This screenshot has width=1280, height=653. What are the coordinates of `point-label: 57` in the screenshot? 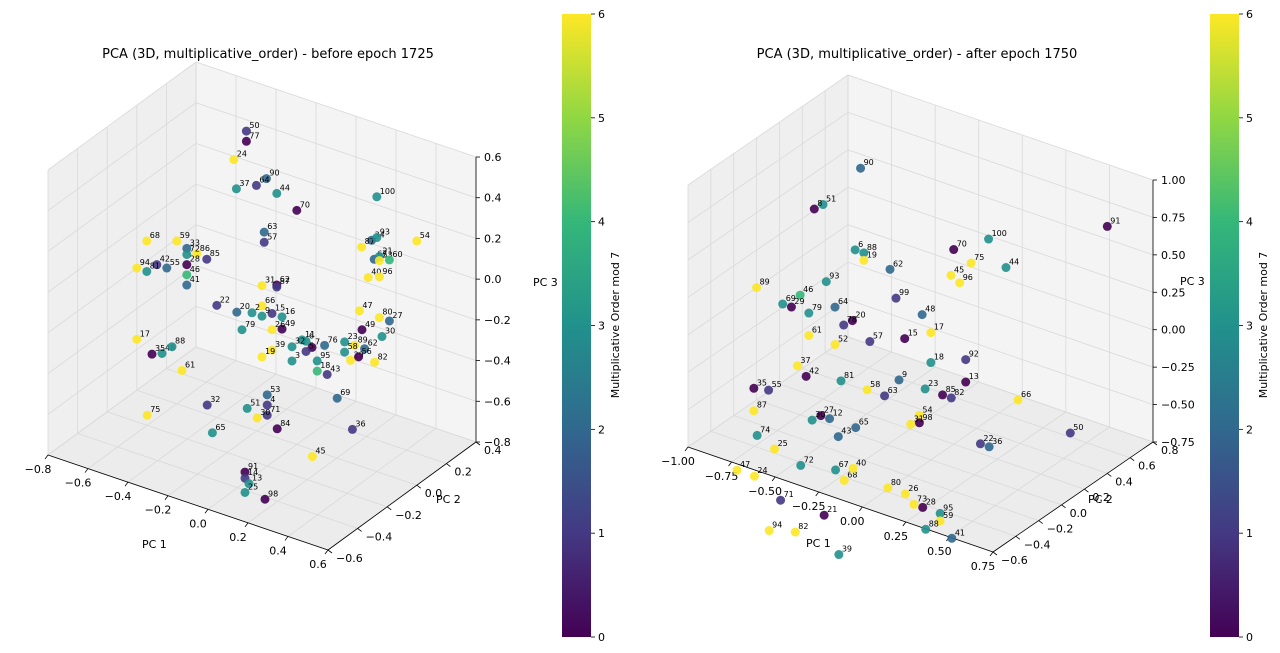 It's located at (878, 336).